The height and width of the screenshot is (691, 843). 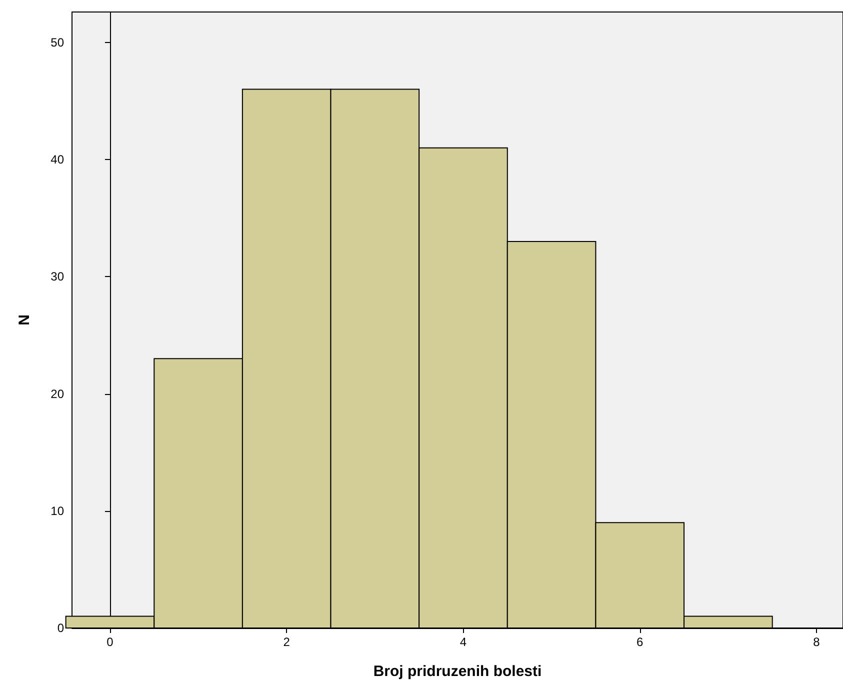 I want to click on x-tick-label: 2, so click(x=286, y=642).